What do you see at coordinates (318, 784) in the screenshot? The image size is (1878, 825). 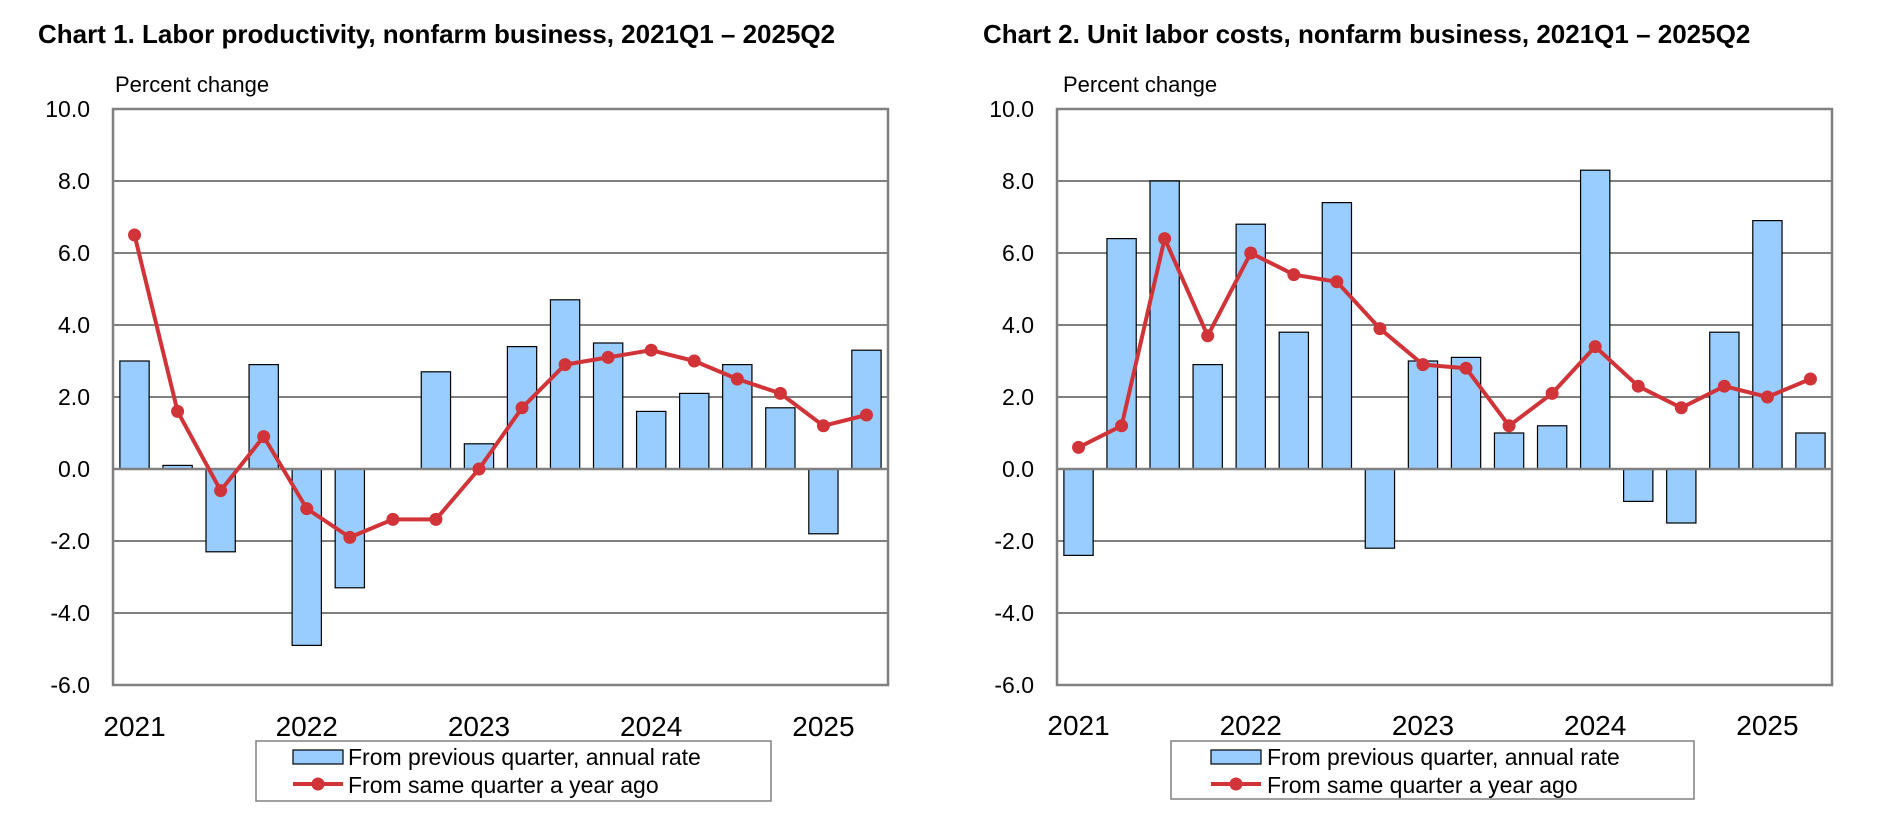 I see `legend-line-marker` at bounding box center [318, 784].